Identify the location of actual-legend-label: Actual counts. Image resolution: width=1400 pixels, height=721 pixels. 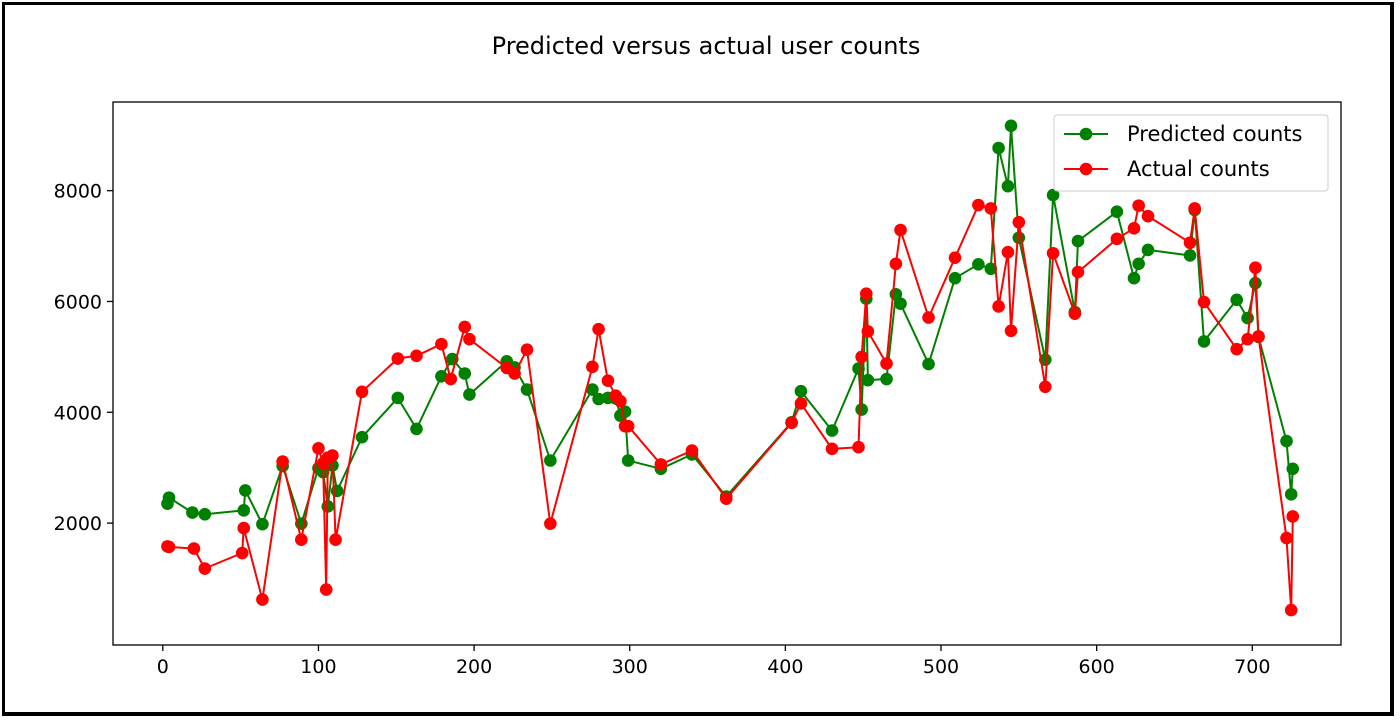
(1198, 169).